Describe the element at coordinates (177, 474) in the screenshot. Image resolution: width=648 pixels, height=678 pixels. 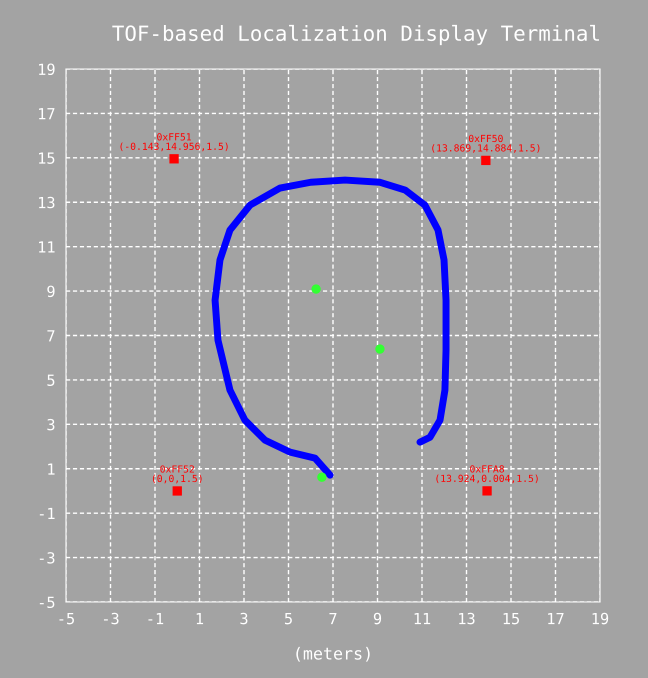
I see `annotation: 0xFF52 (0,0,1.5)` at that location.